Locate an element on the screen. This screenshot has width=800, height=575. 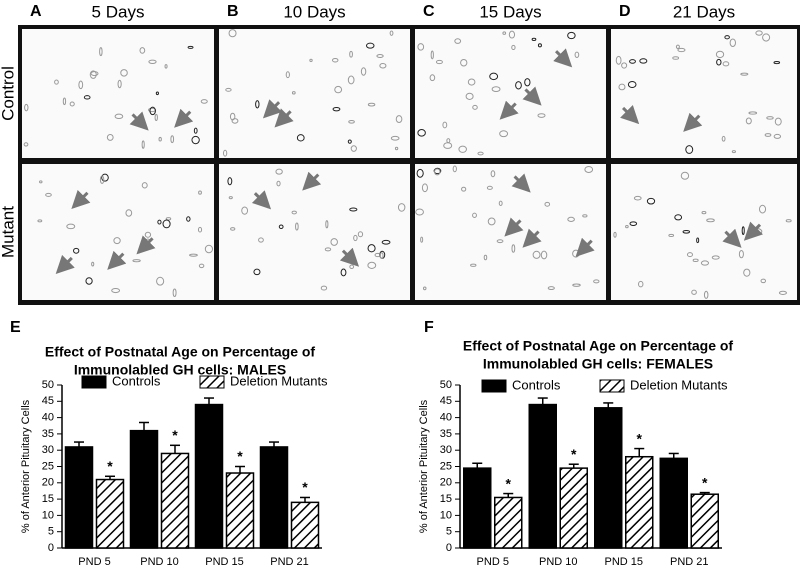
y-tick-label: 35 is located at coordinates (48, 434).